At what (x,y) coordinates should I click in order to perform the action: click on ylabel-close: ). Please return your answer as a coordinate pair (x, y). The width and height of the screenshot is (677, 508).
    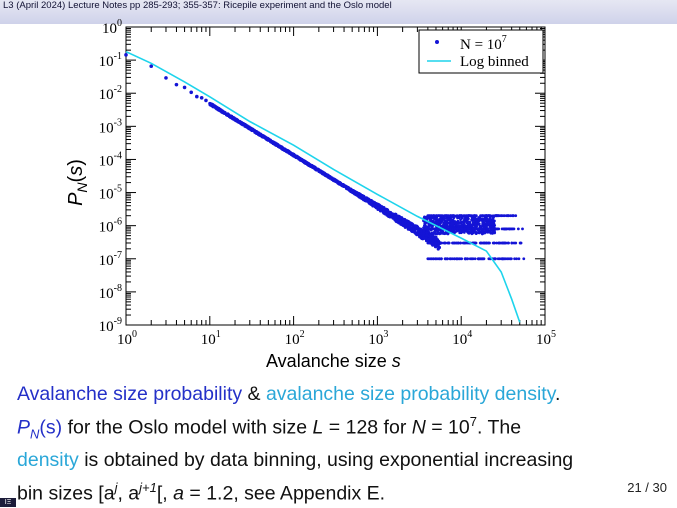
    Looking at the image, I should click on (75, 162).